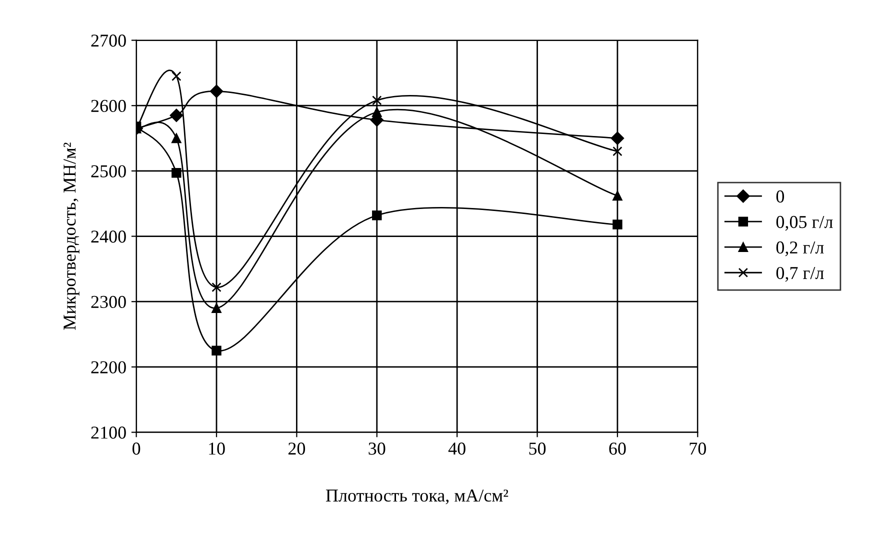 This screenshot has width=891, height=537. I want to click on x-axis-title: Плотность тока, мА/см², so click(417, 497).